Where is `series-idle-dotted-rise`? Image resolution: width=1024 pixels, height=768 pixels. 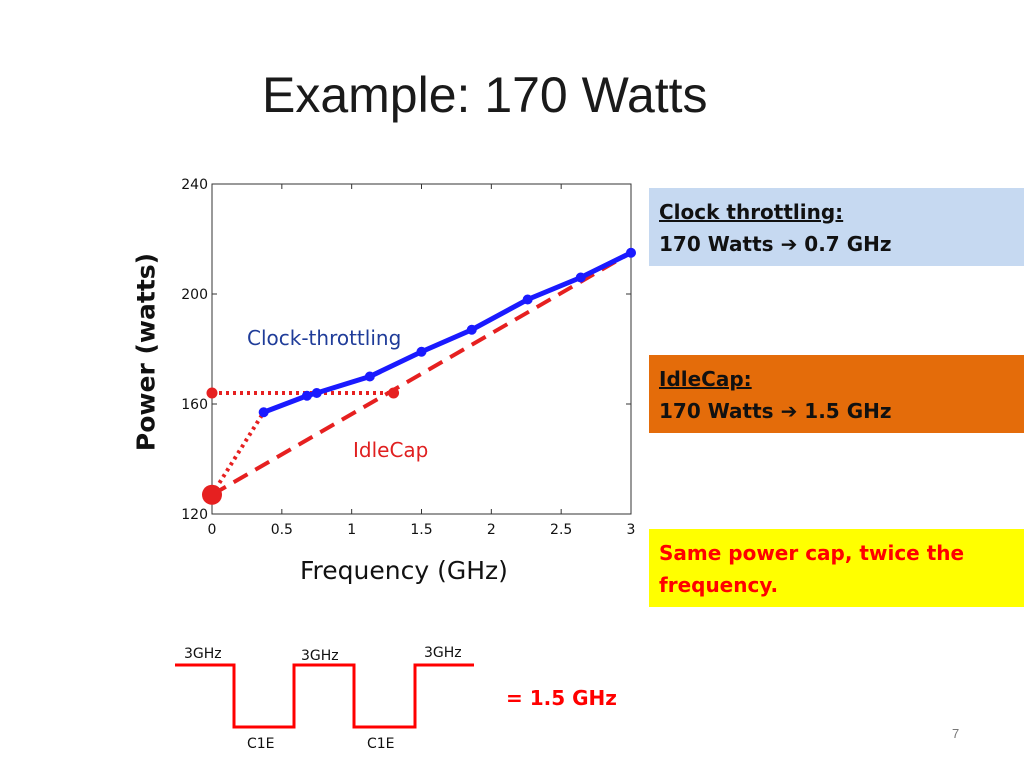
series-idle-dotted-rise is located at coordinates (238, 453).